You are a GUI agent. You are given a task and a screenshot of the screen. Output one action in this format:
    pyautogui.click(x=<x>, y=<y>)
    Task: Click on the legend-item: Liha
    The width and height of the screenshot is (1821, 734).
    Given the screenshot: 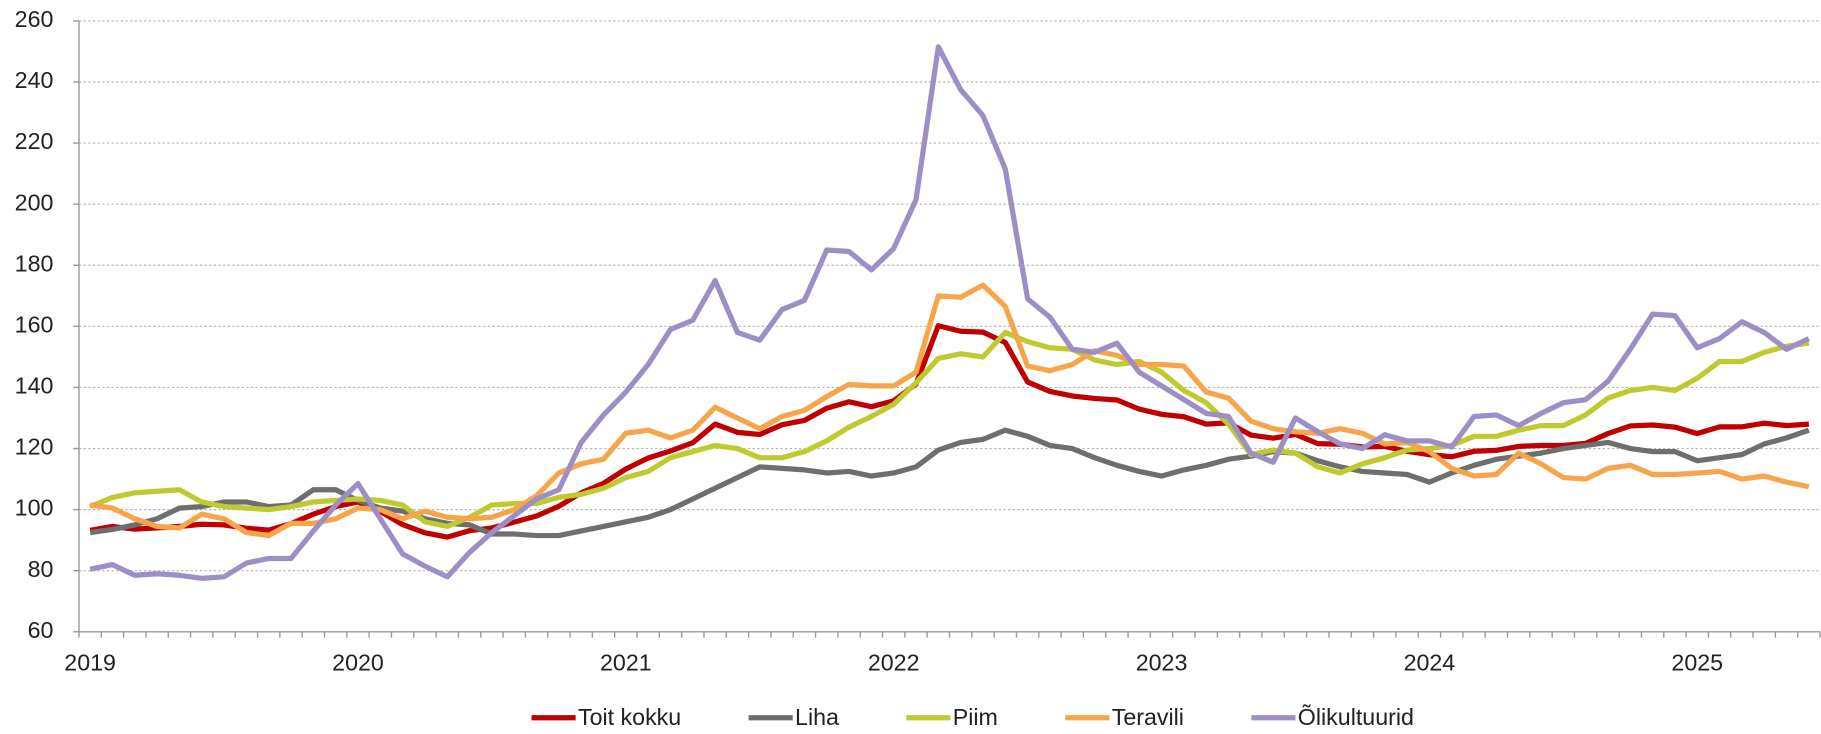 What is the action you would take?
    pyautogui.click(x=793, y=717)
    